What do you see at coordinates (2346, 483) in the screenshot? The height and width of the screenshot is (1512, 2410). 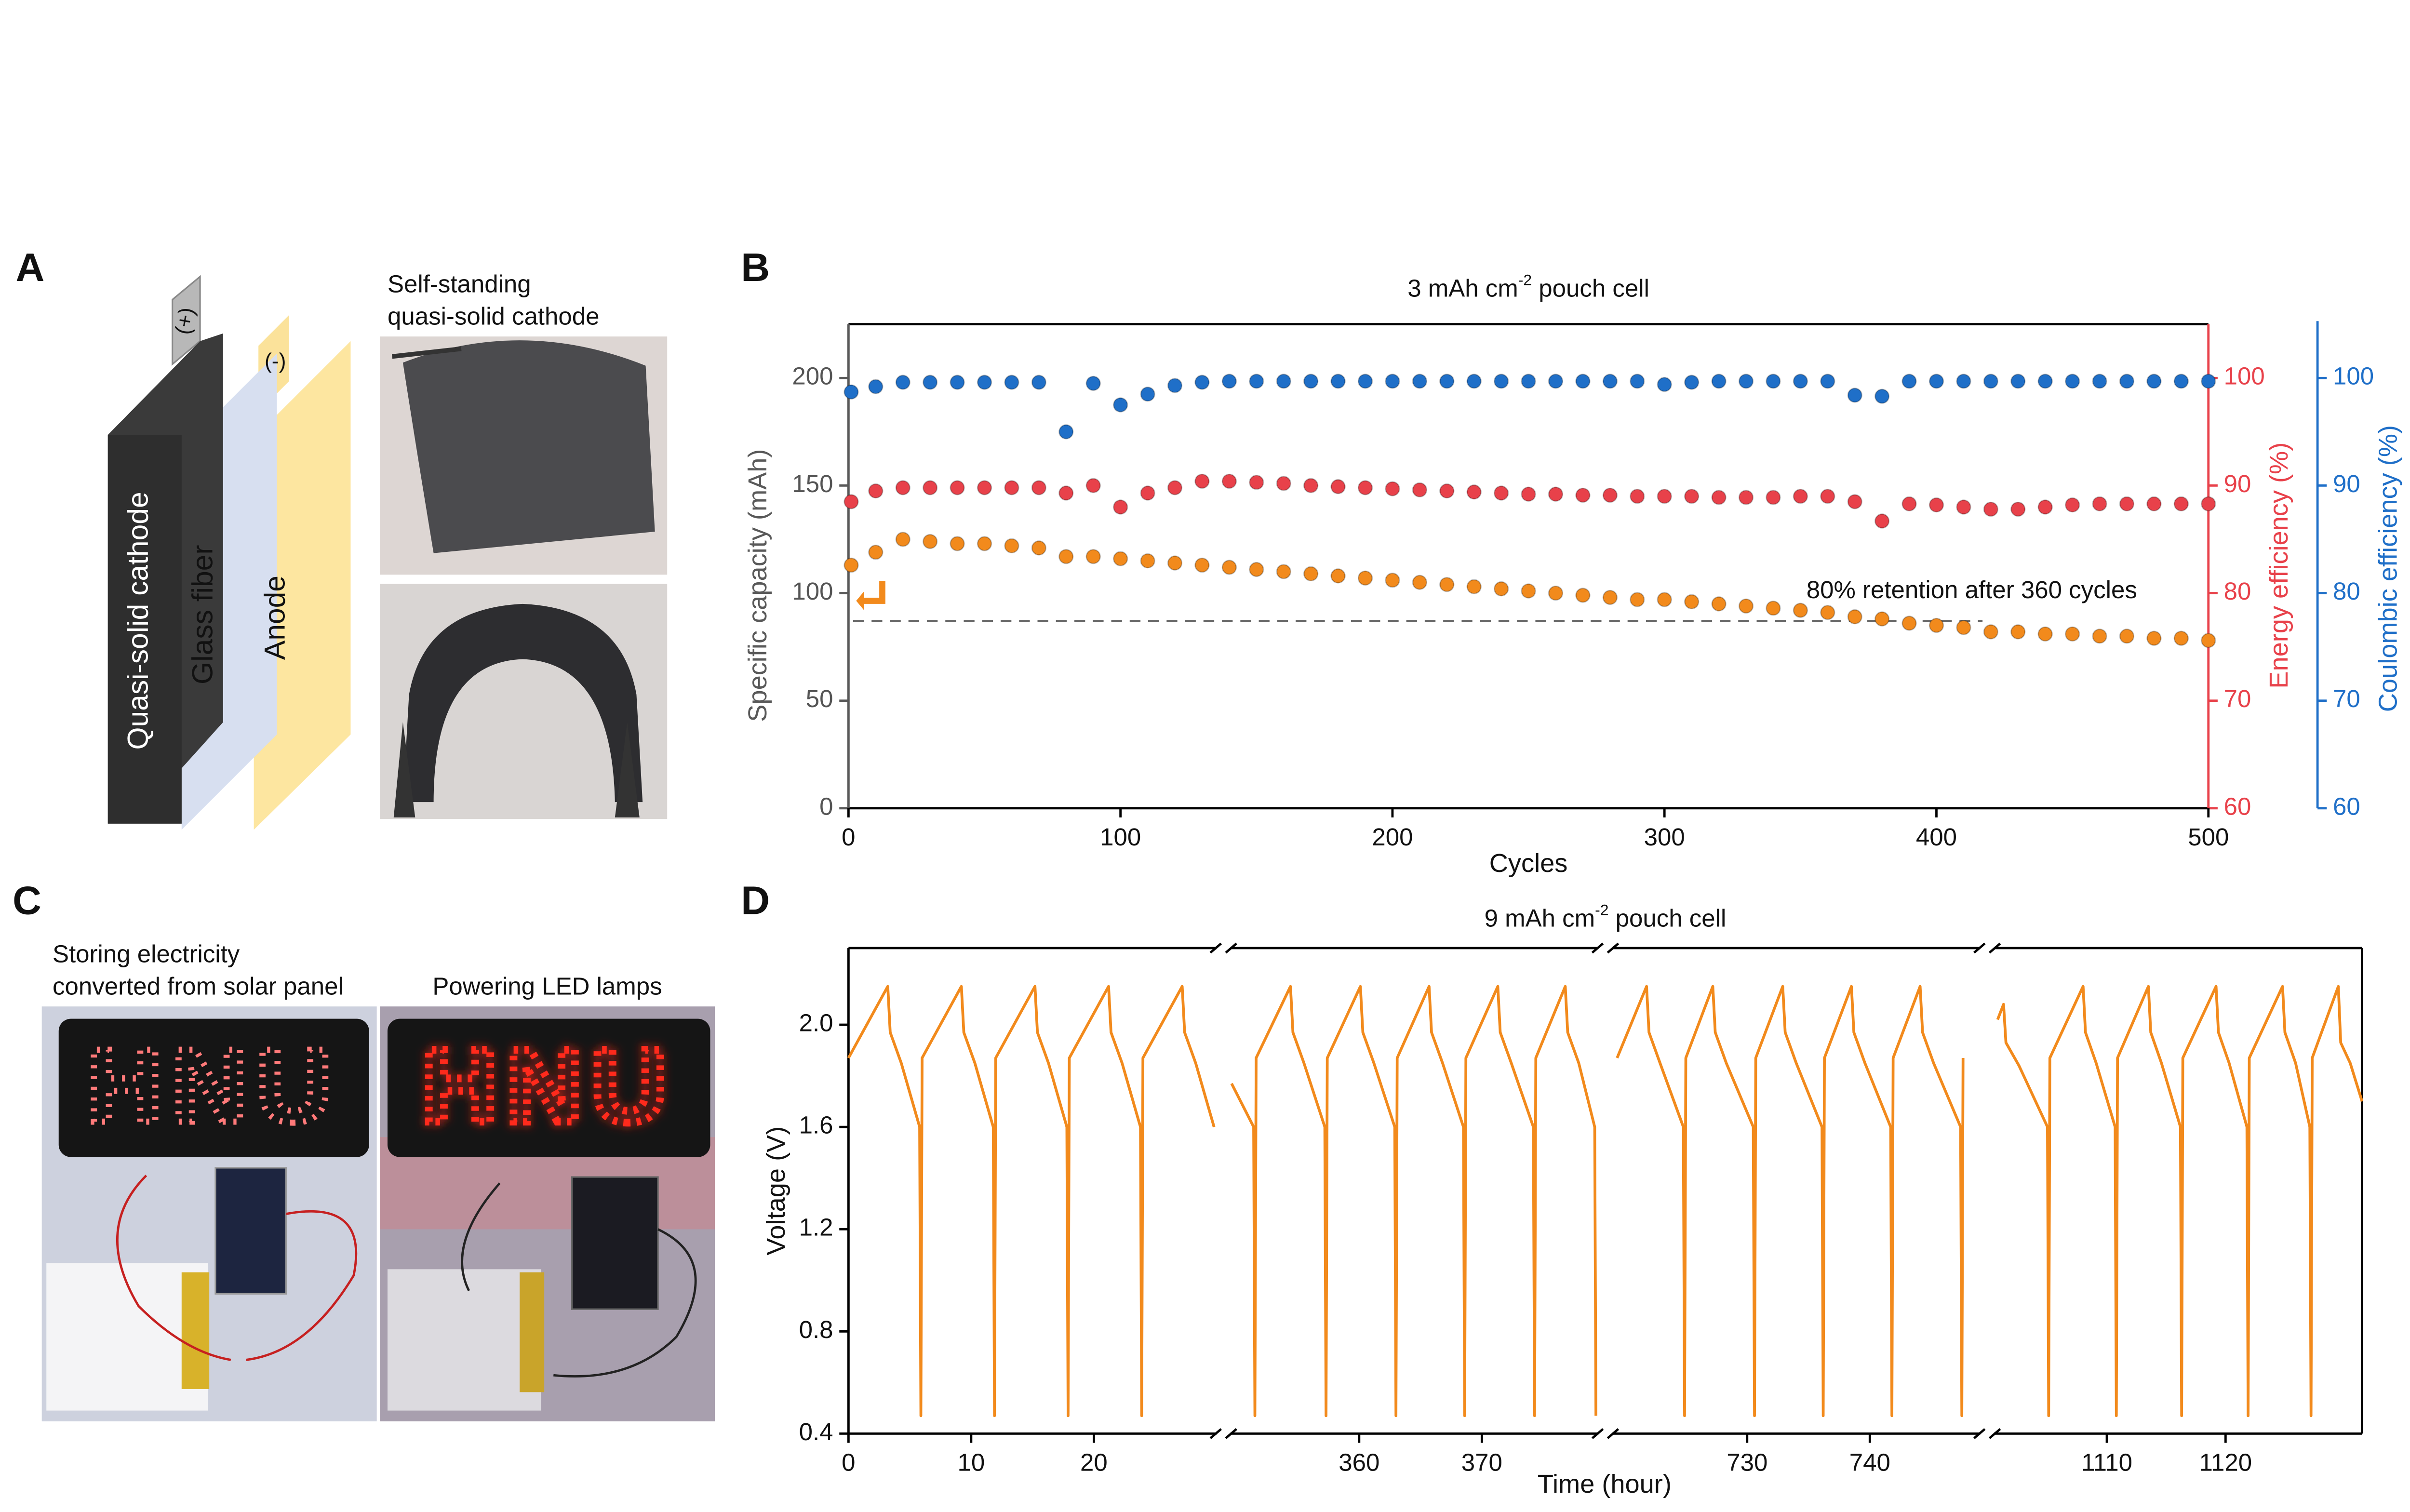 I see `y3-tick-label: 90` at bounding box center [2346, 483].